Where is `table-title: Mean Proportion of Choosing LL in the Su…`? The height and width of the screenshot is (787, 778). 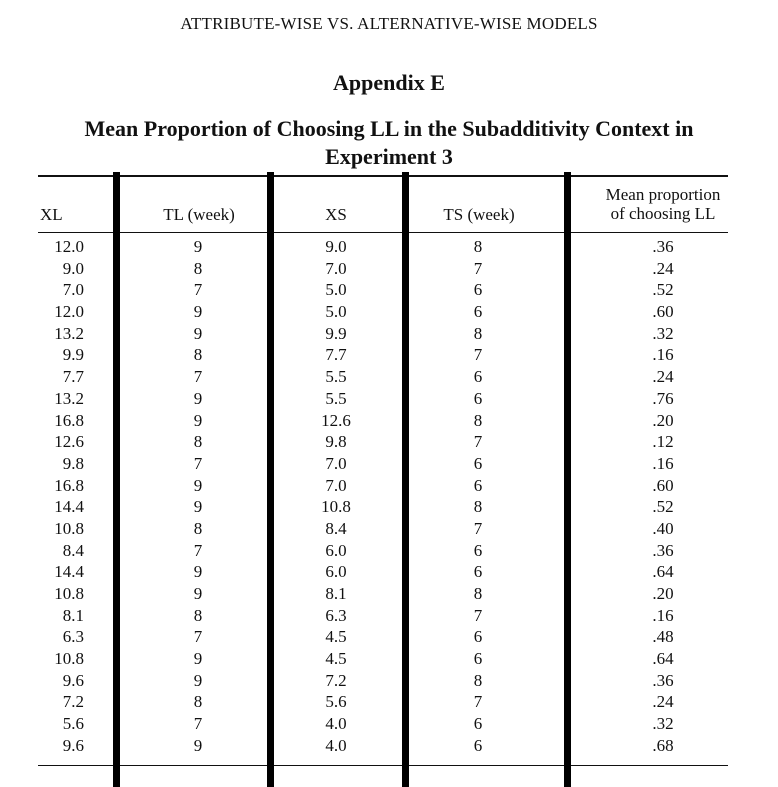 table-title: Mean Proportion of Choosing LL in the Su… is located at coordinates (389, 143).